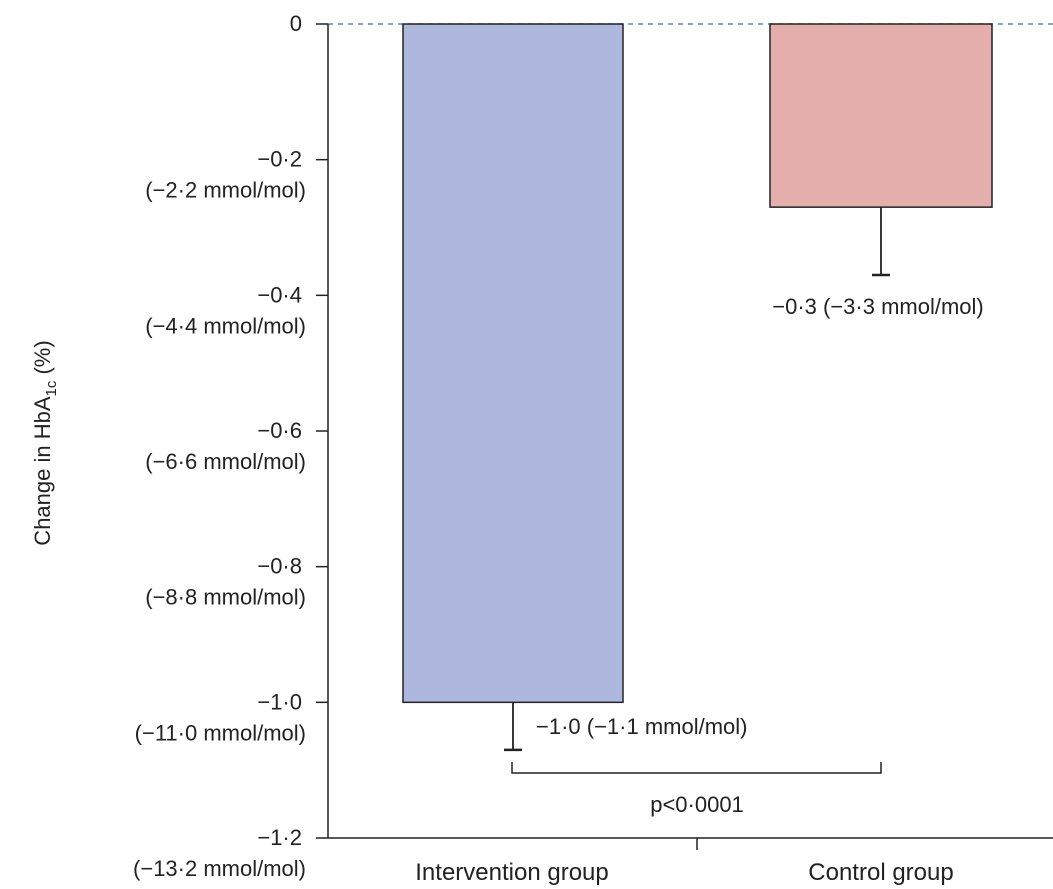  I want to click on bar-value-label: −1·0 (−1·1 mmol/mol), so click(642, 726).